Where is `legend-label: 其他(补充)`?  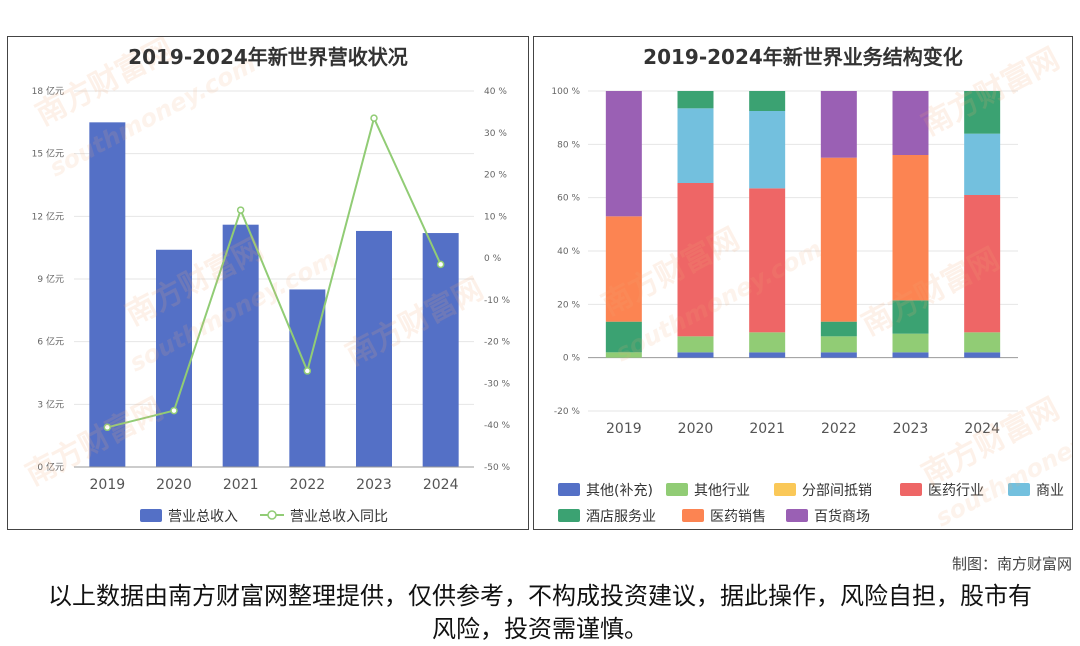 legend-label: 其他(补充) is located at coordinates (619, 491).